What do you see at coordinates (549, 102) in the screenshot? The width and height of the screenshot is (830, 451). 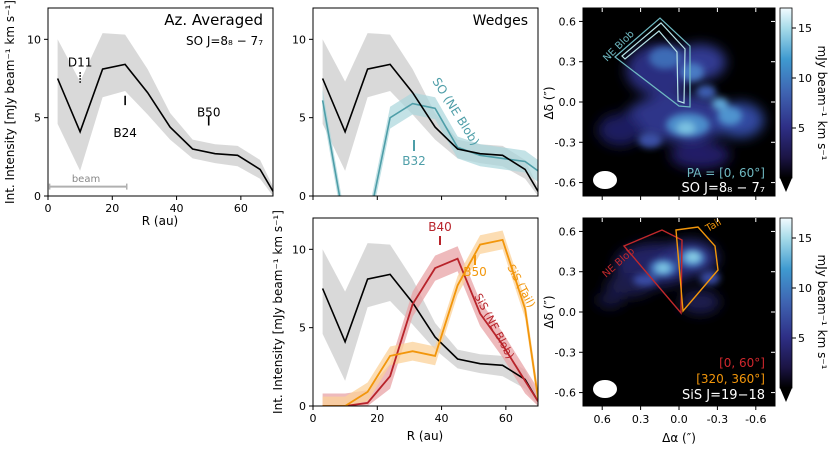 I see `map-so-ylabel: Δδ (″)` at bounding box center [549, 102].